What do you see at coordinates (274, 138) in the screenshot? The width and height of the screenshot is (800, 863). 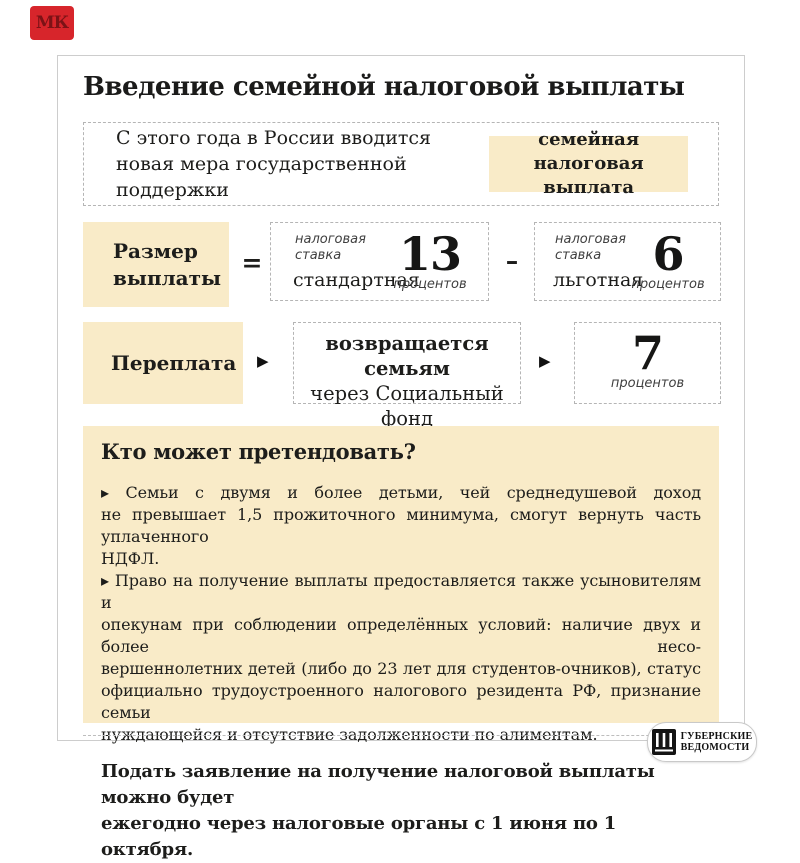 I see `intro-line-1: С этого года в России вводится` at bounding box center [274, 138].